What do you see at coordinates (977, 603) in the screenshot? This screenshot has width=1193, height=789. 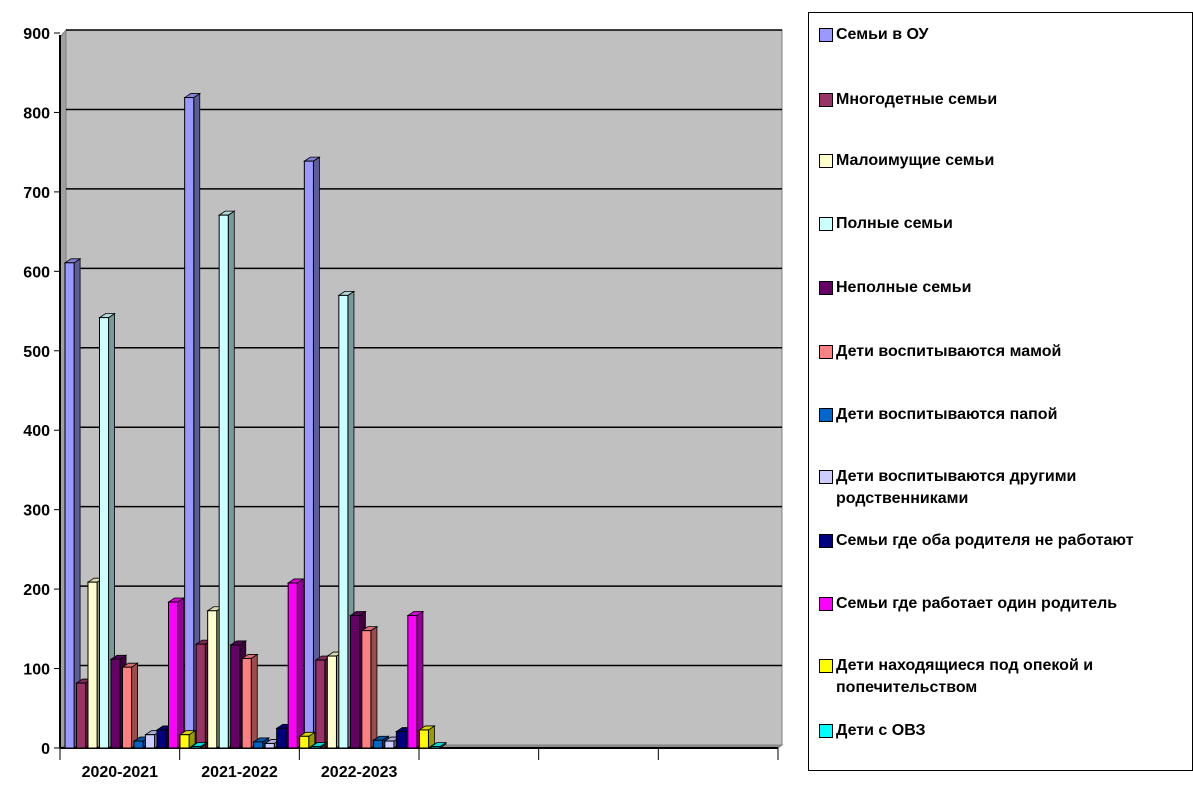 I see `legend-label: Семьи где работает один родитель` at bounding box center [977, 603].